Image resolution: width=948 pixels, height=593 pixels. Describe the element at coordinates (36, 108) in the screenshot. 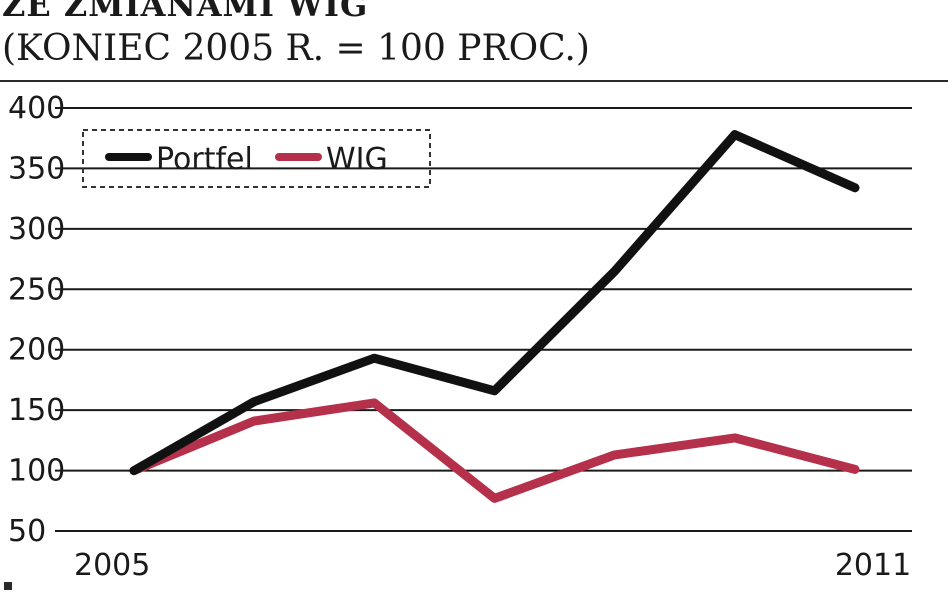

I see `y-tick-label: 400` at that location.